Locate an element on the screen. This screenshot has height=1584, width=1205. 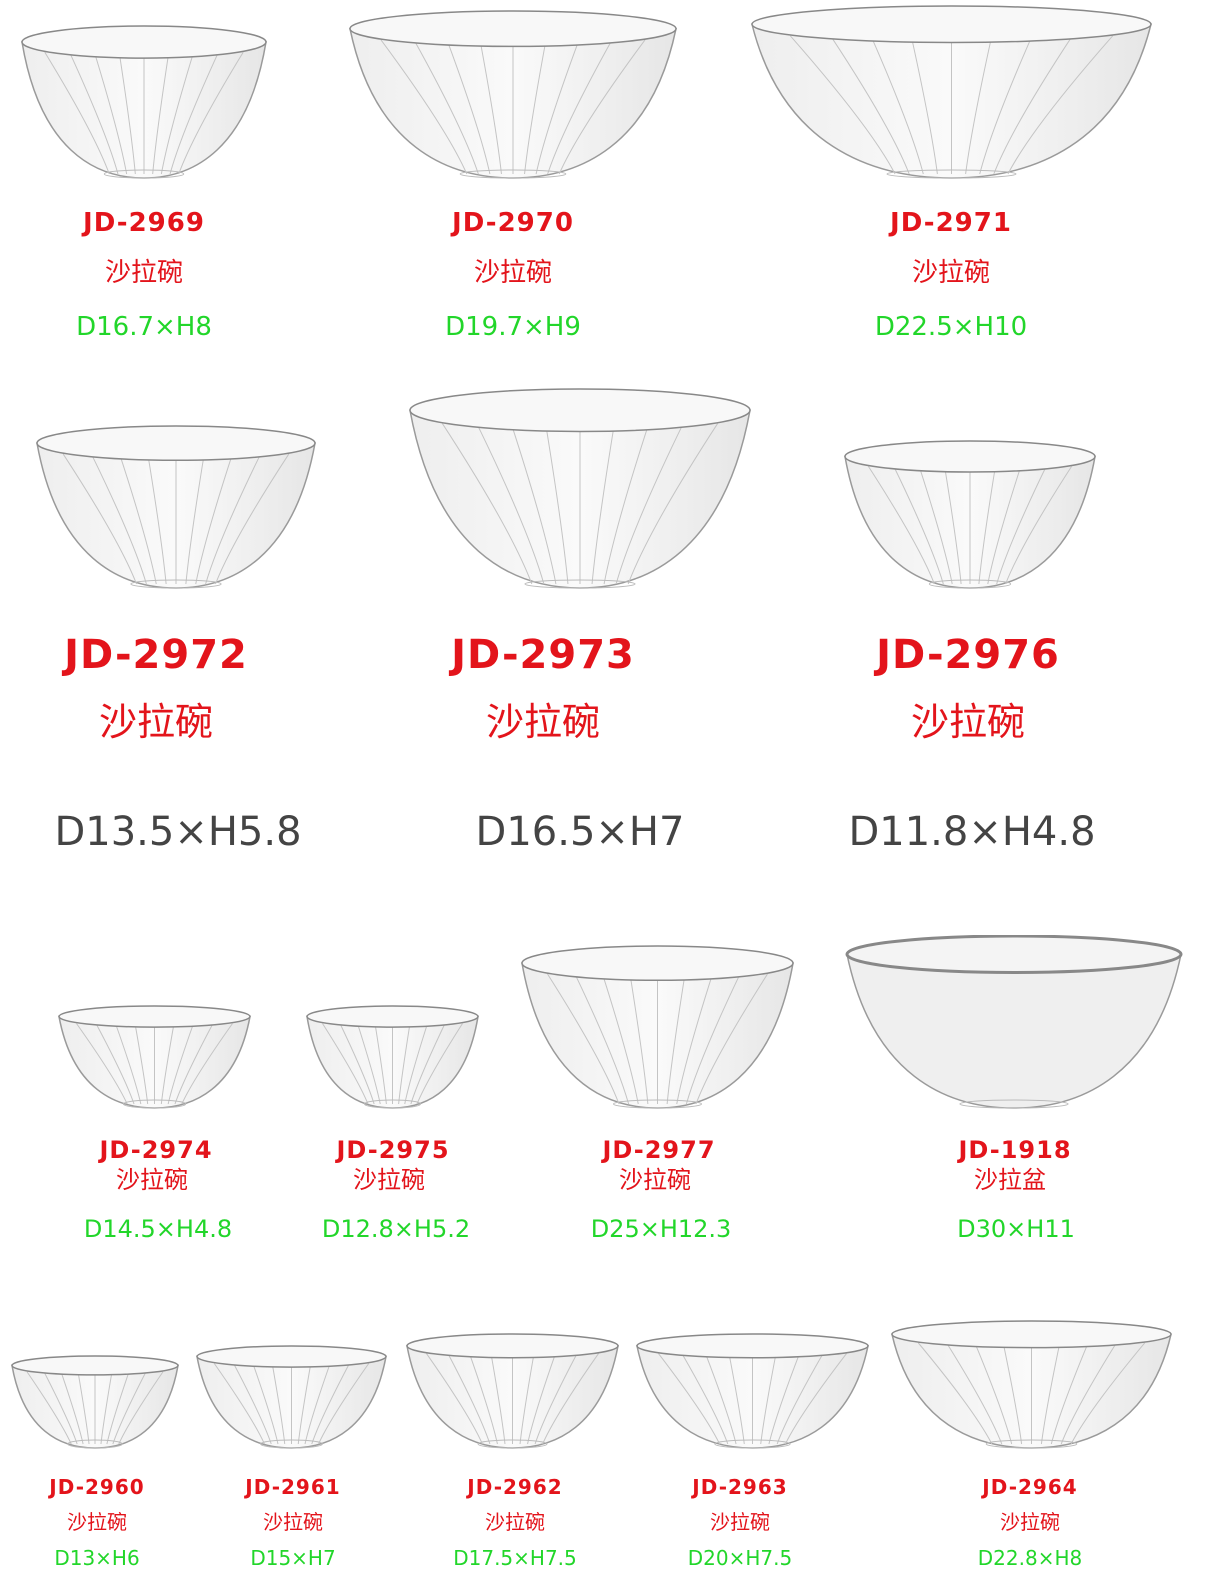
product-dimensions: D25×H12.3 is located at coordinates (661, 1229).